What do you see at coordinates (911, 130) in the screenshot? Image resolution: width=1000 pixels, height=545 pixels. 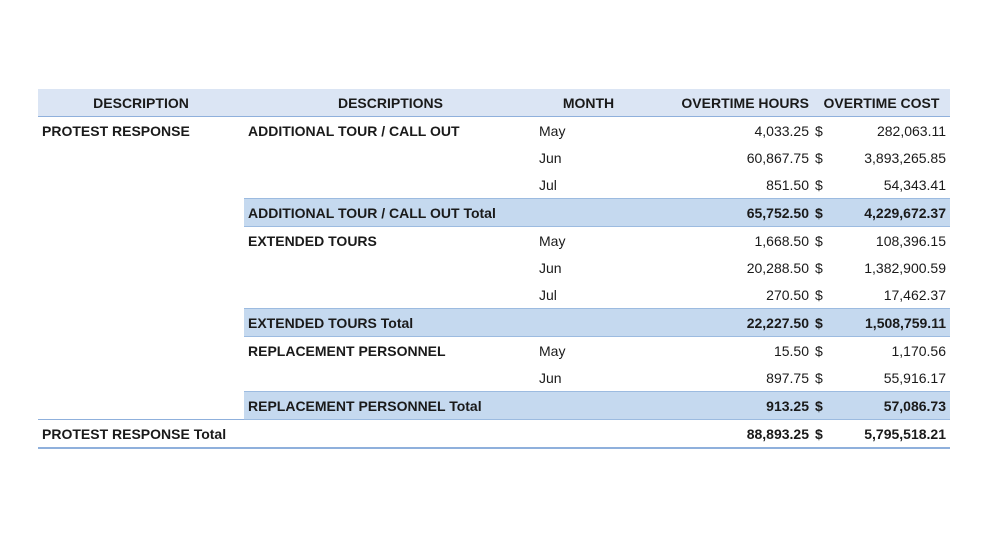 I see `cost-cell: 282,063.11` at bounding box center [911, 130].